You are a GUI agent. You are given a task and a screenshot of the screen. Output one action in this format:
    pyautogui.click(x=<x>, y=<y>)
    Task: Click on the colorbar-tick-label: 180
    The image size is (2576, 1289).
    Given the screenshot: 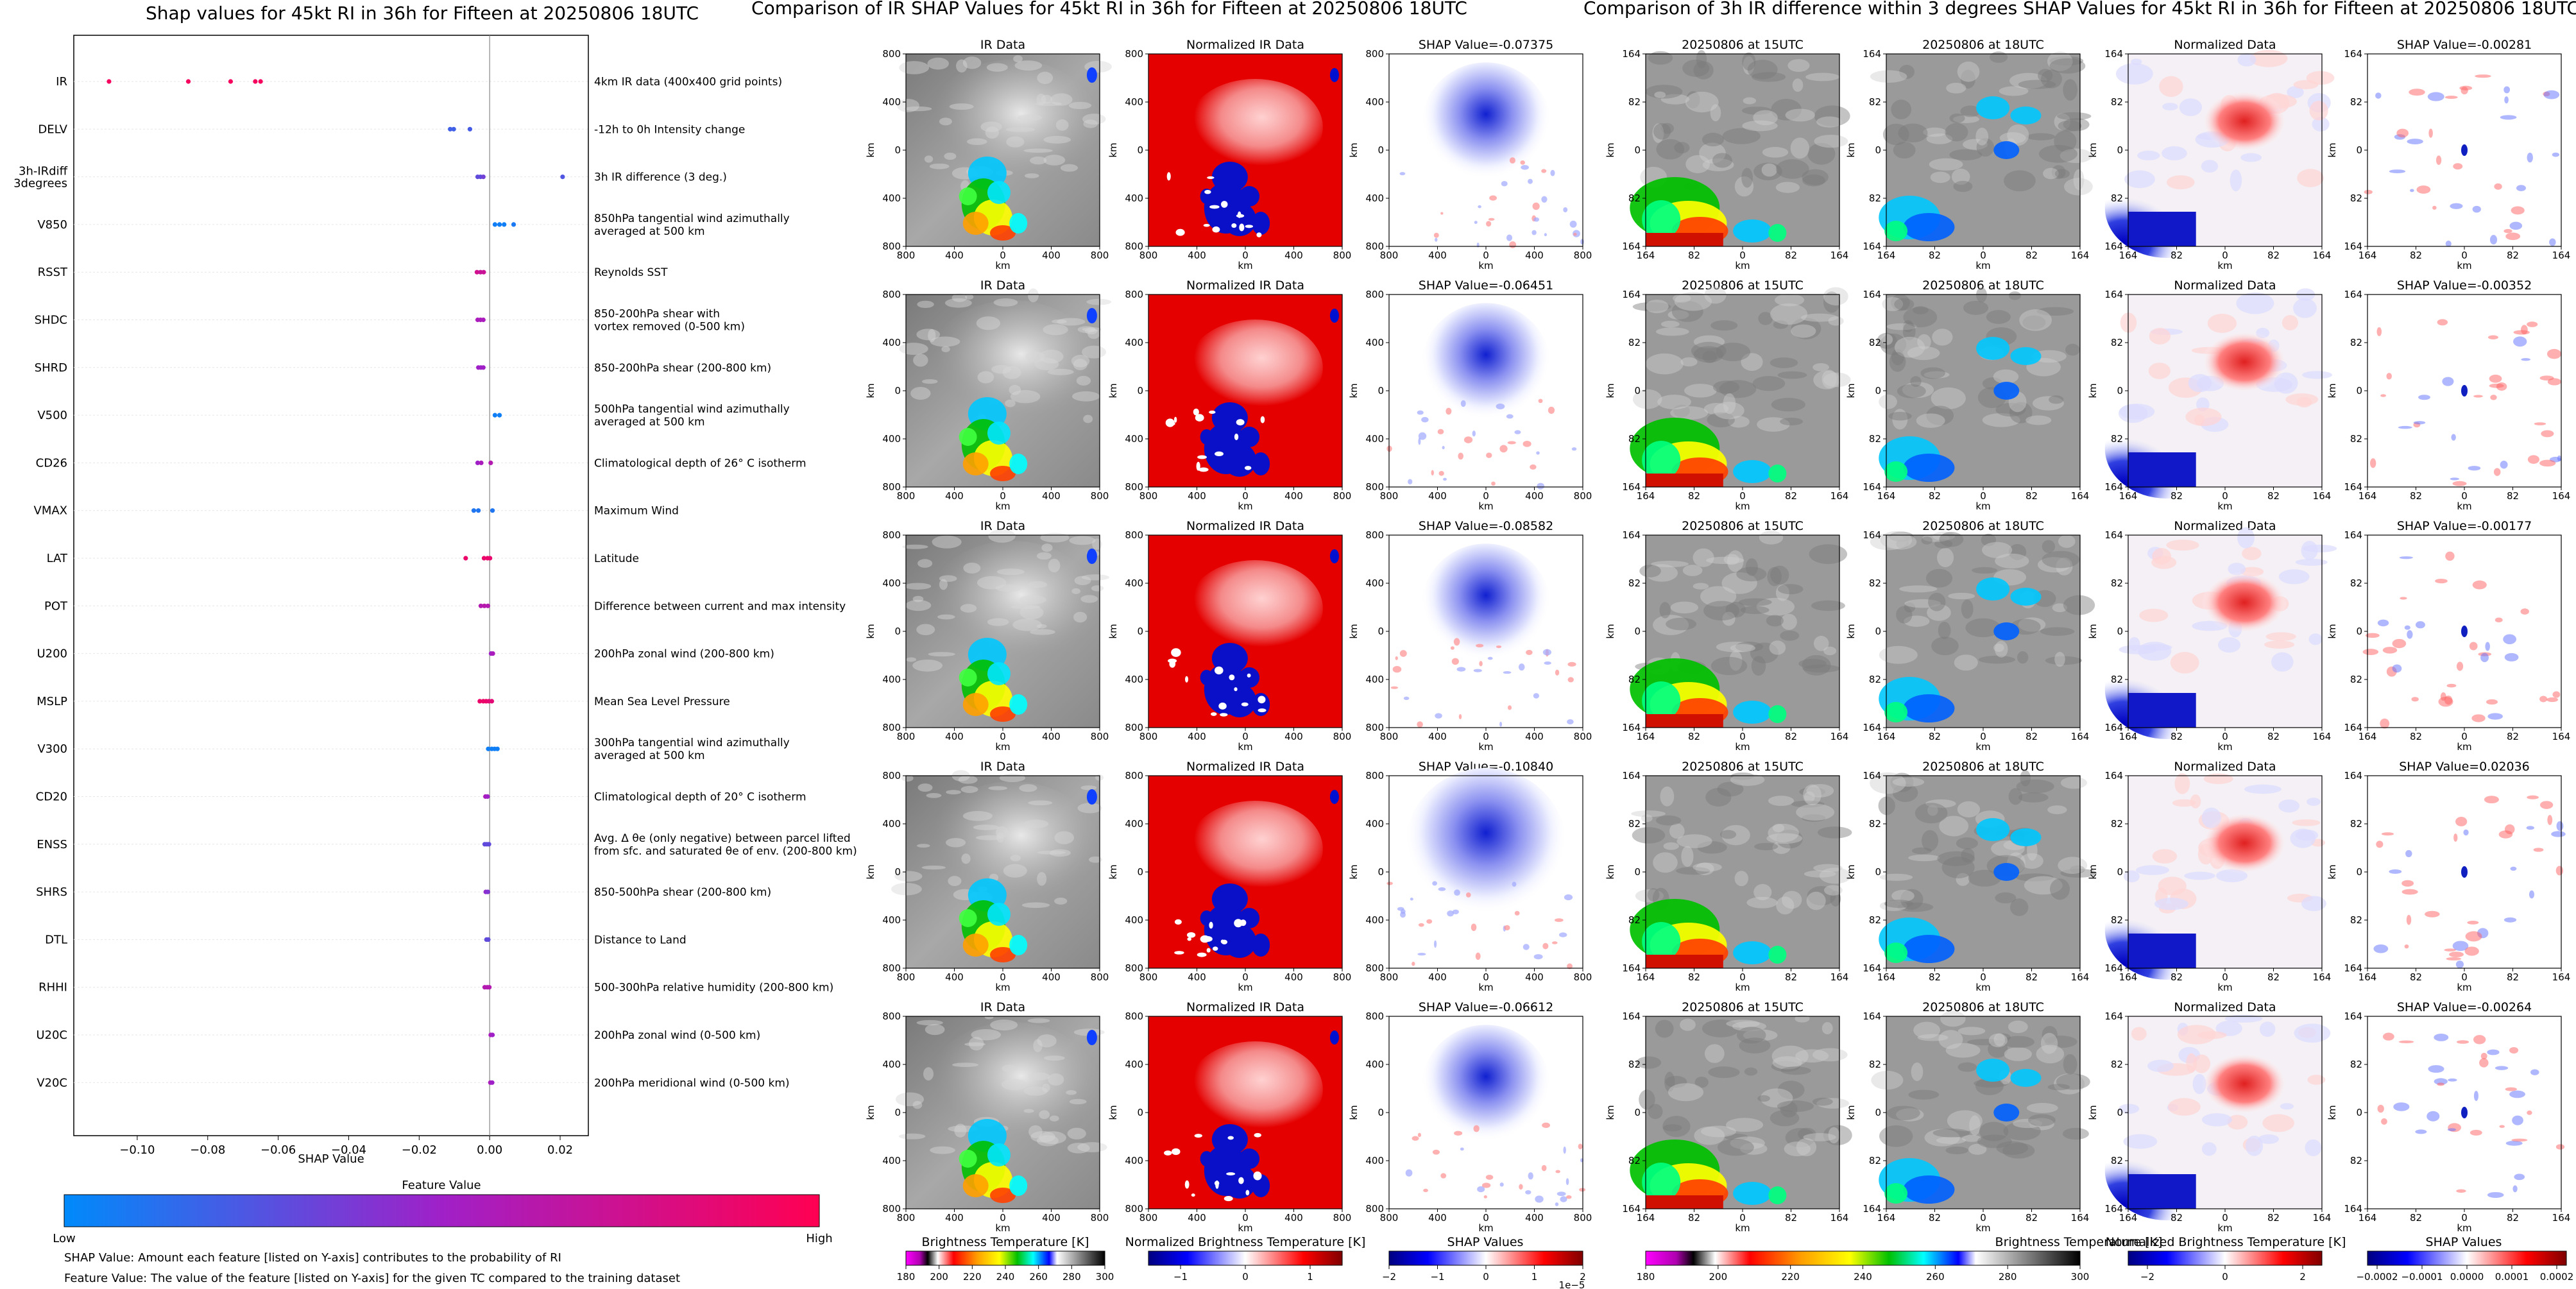 What is the action you would take?
    pyautogui.click(x=907, y=1277)
    